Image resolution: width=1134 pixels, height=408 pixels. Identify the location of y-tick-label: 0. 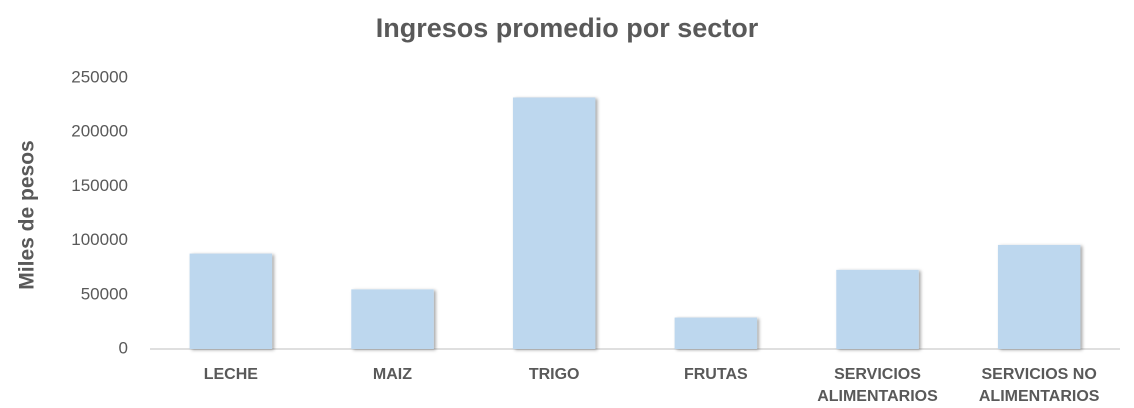
(123, 347).